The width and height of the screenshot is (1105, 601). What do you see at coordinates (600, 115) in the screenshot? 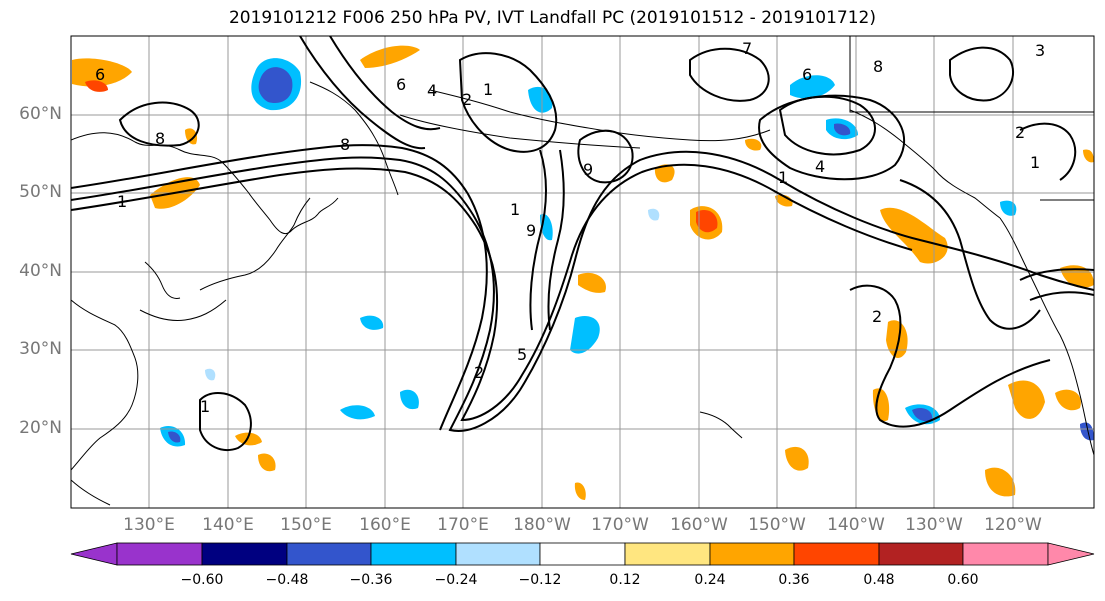
I see `alaska-coast` at bounding box center [600, 115].